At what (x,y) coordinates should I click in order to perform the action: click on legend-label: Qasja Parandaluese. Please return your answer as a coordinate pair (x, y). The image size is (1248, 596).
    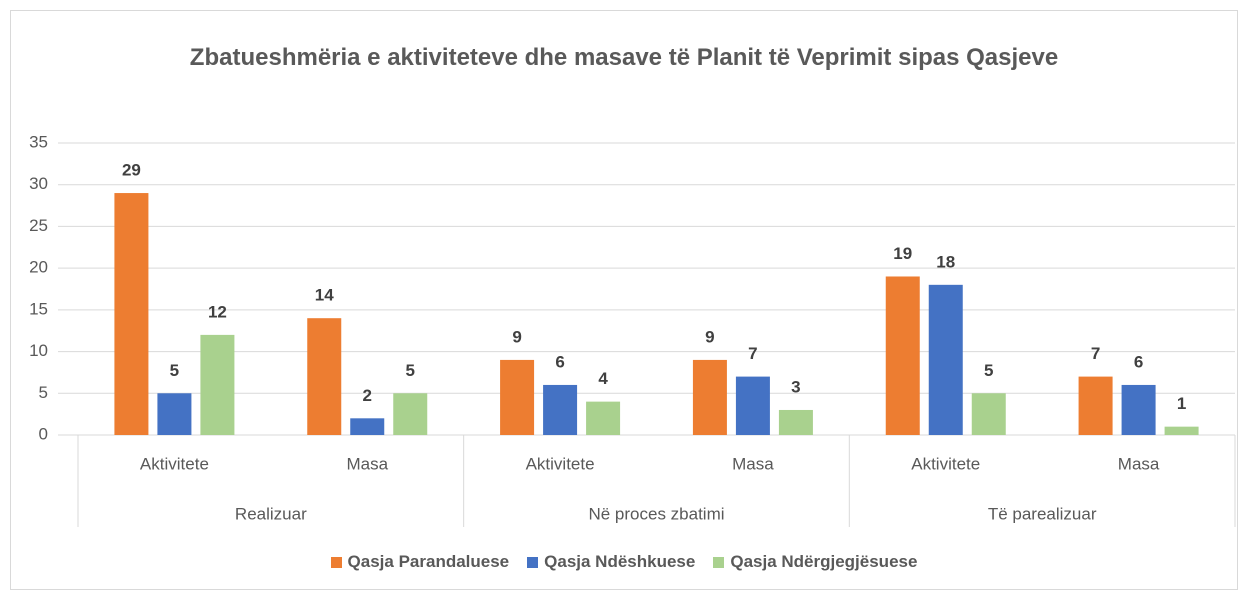
    Looking at the image, I should click on (428, 561).